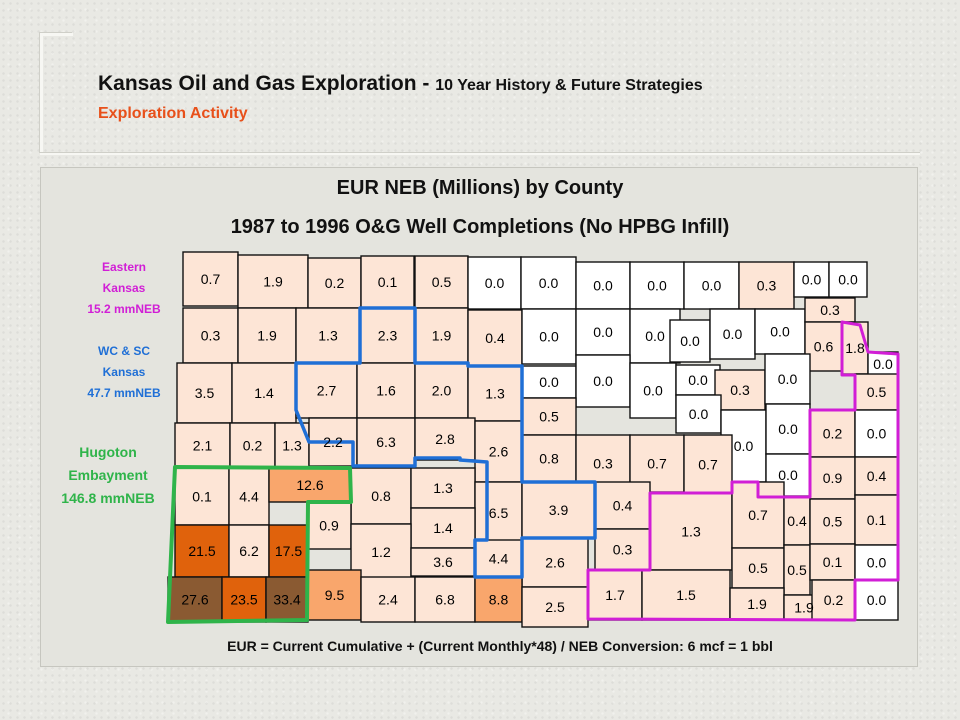 This screenshot has width=960, height=720. Describe the element at coordinates (124, 351) in the screenshot. I see `region-wcsc-line1: WC & SC` at that location.